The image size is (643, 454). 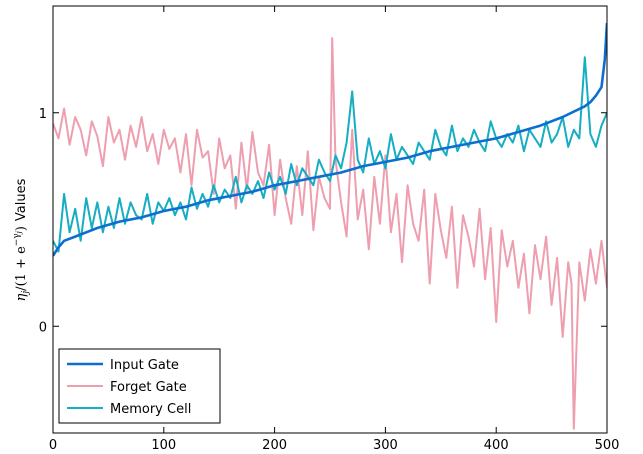 I want to click on legend-label: Forget Gate, so click(x=148, y=387).